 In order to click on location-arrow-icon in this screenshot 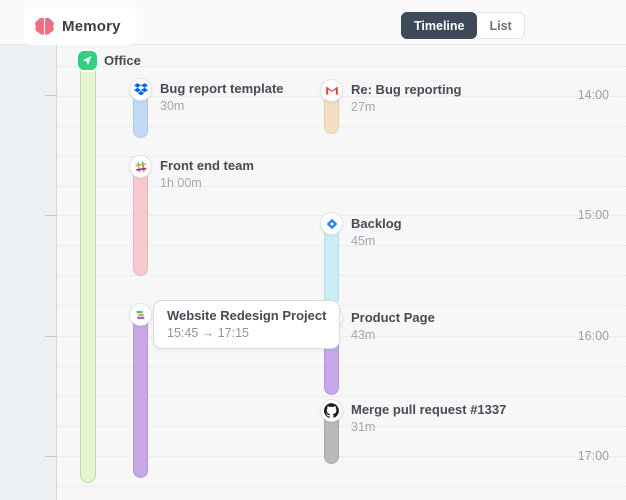, I will do `click(87, 60)`.